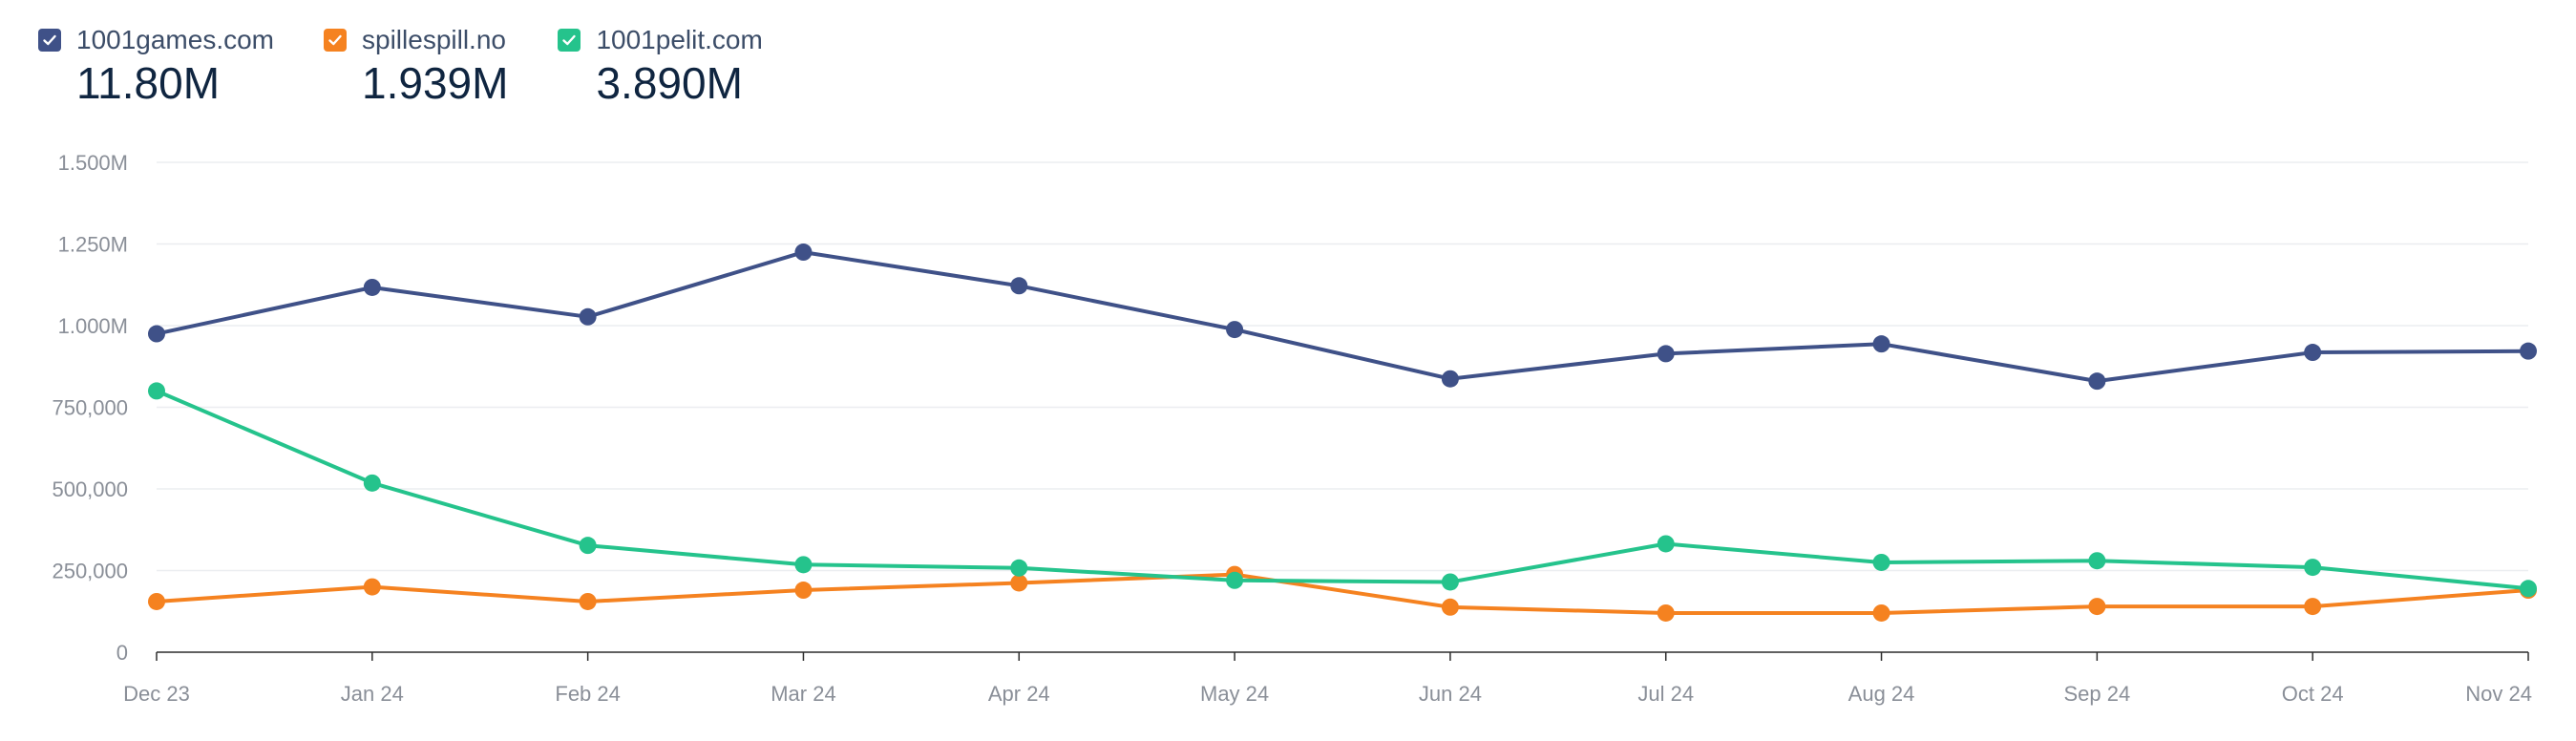 Image resolution: width=2576 pixels, height=741 pixels. Describe the element at coordinates (156, 694) in the screenshot. I see `x-tick-label: Dec 23` at that location.